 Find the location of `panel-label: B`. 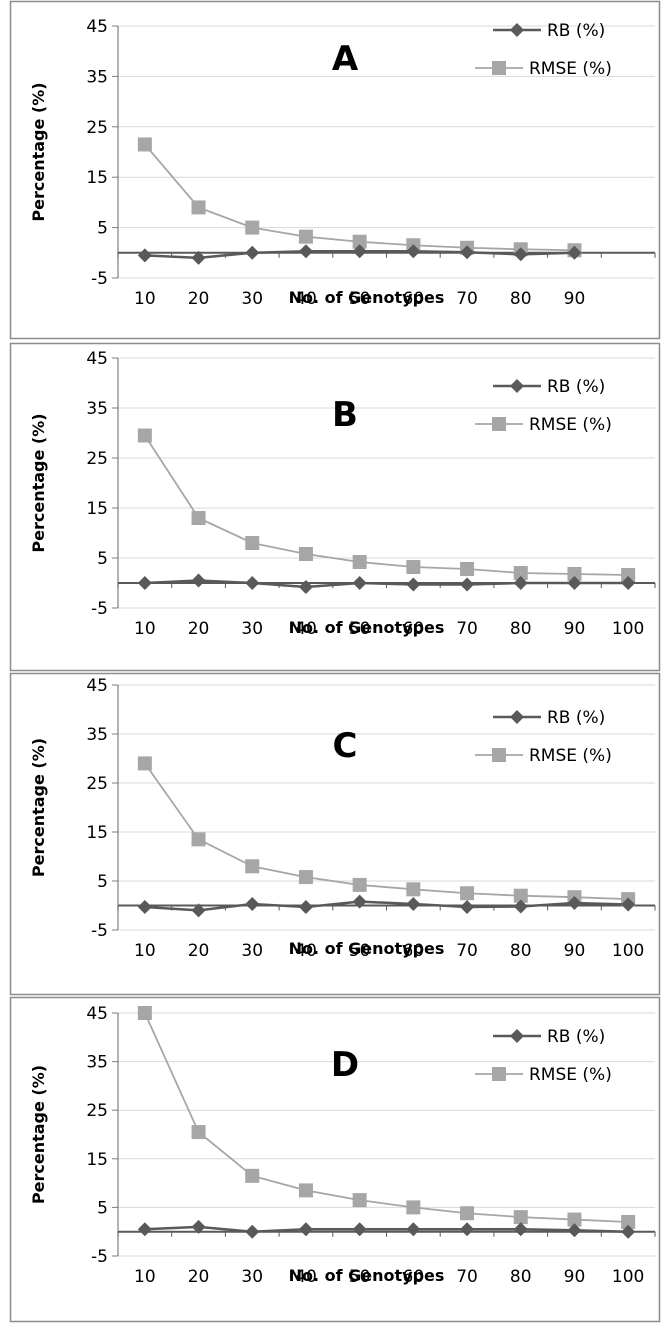

panel-label: B is located at coordinates (345, 415).